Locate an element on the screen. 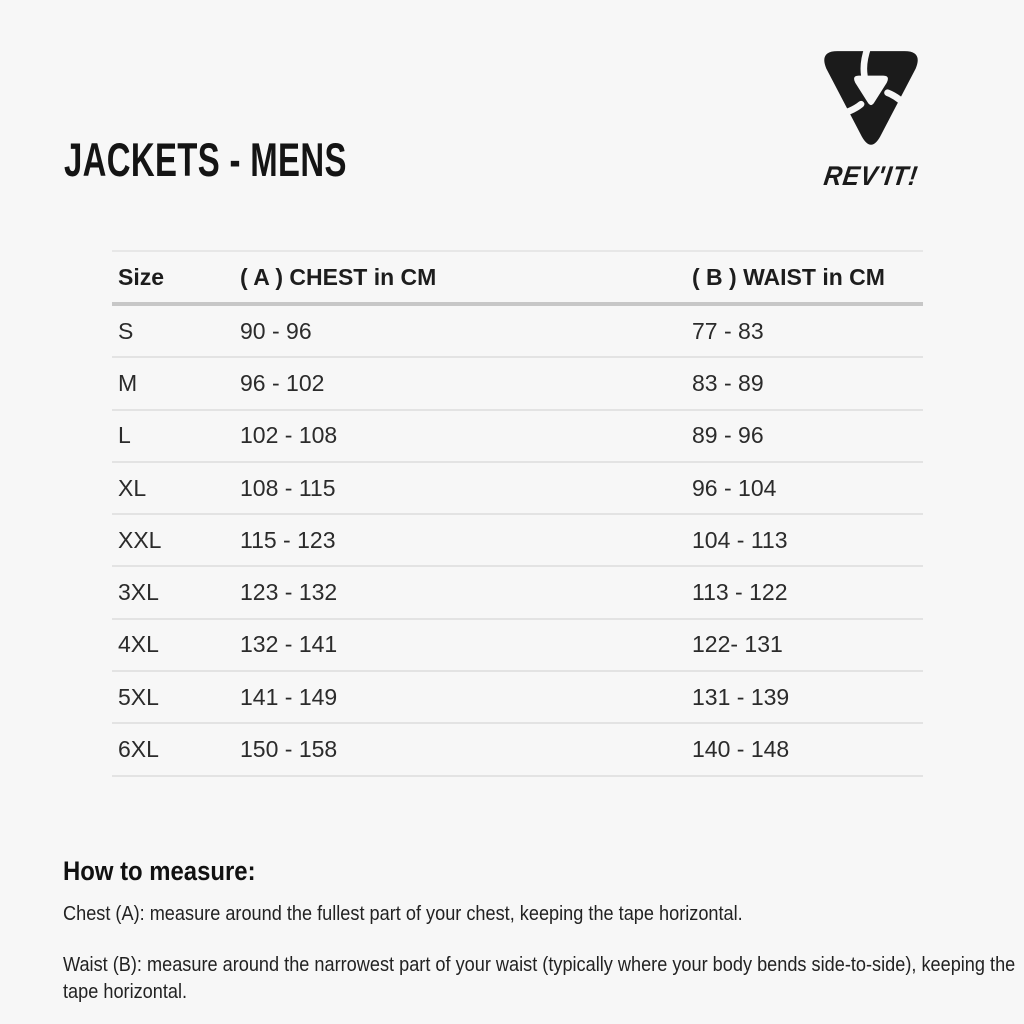 Image resolution: width=1024 pixels, height=1024 pixels. size-cell: S is located at coordinates (176, 331).